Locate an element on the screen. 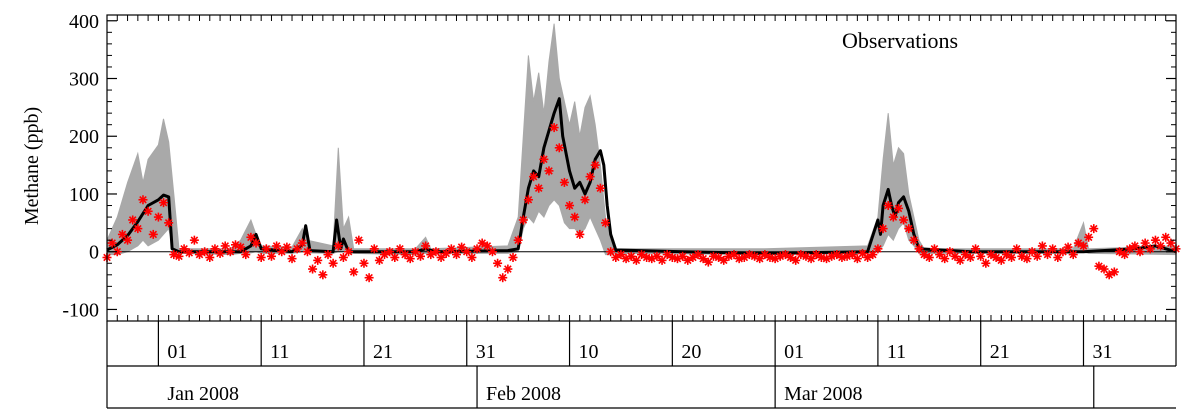 Image resolution: width=1187 pixels, height=414 pixels. y-tick-label: 400 is located at coordinates (84, 22).